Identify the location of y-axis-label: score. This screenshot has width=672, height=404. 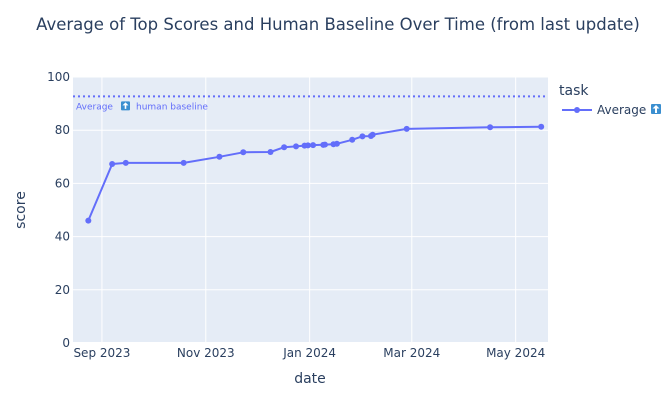
(21, 210).